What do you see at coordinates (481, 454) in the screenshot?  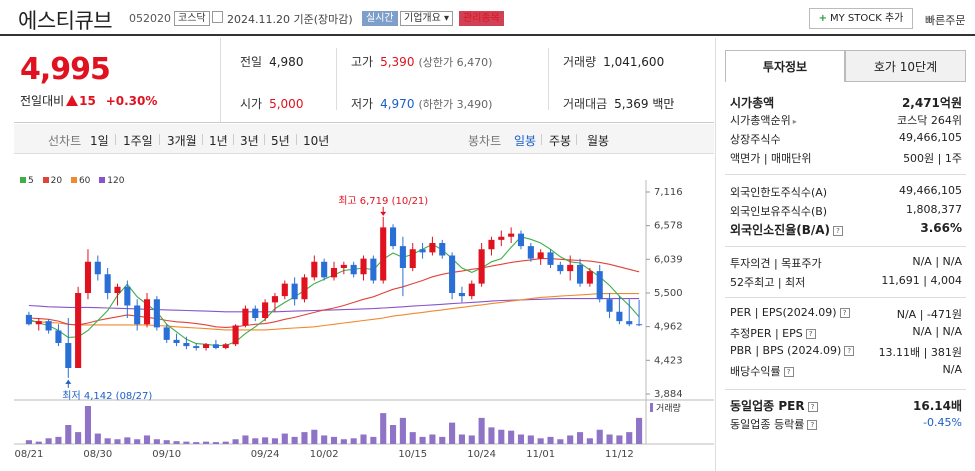 I see `x-tick-label: 10/24` at bounding box center [481, 454].